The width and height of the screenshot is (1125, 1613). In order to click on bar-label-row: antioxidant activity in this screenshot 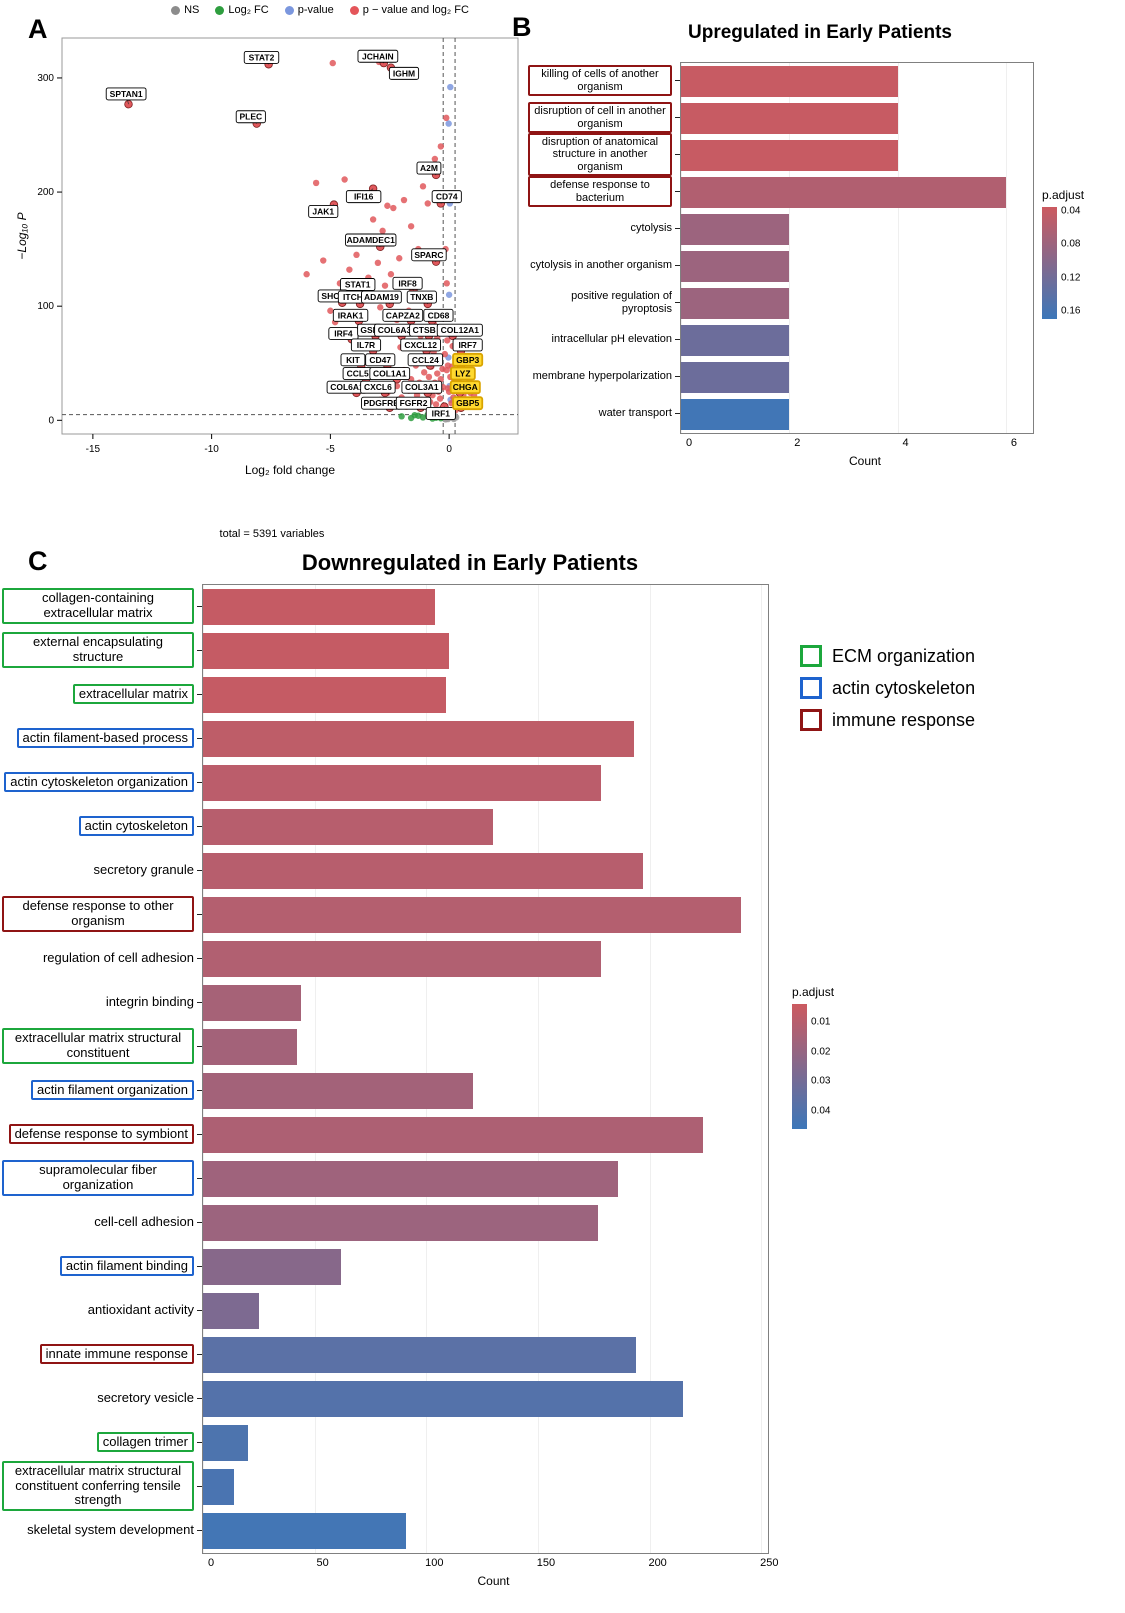, I will do `click(102, 1310)`.